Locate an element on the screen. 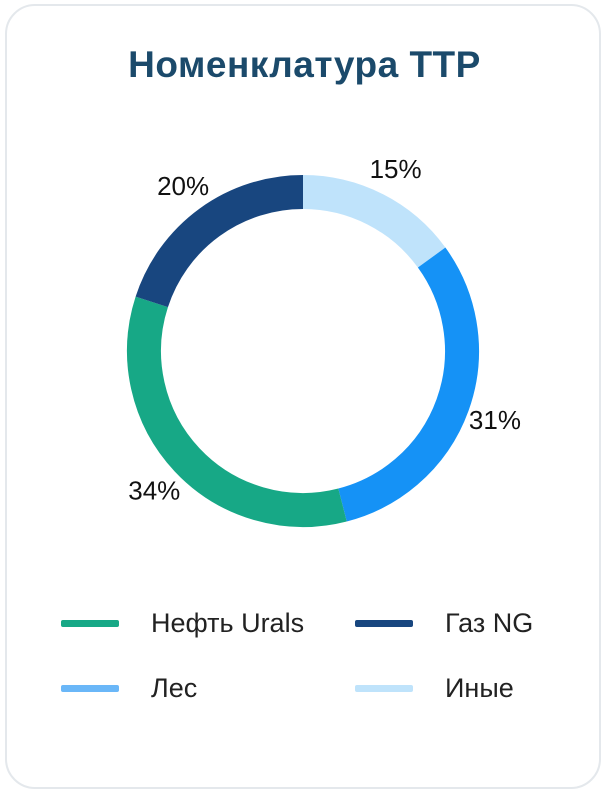 The height and width of the screenshot is (796, 609). legend-label-other: Иные is located at coordinates (479, 688).